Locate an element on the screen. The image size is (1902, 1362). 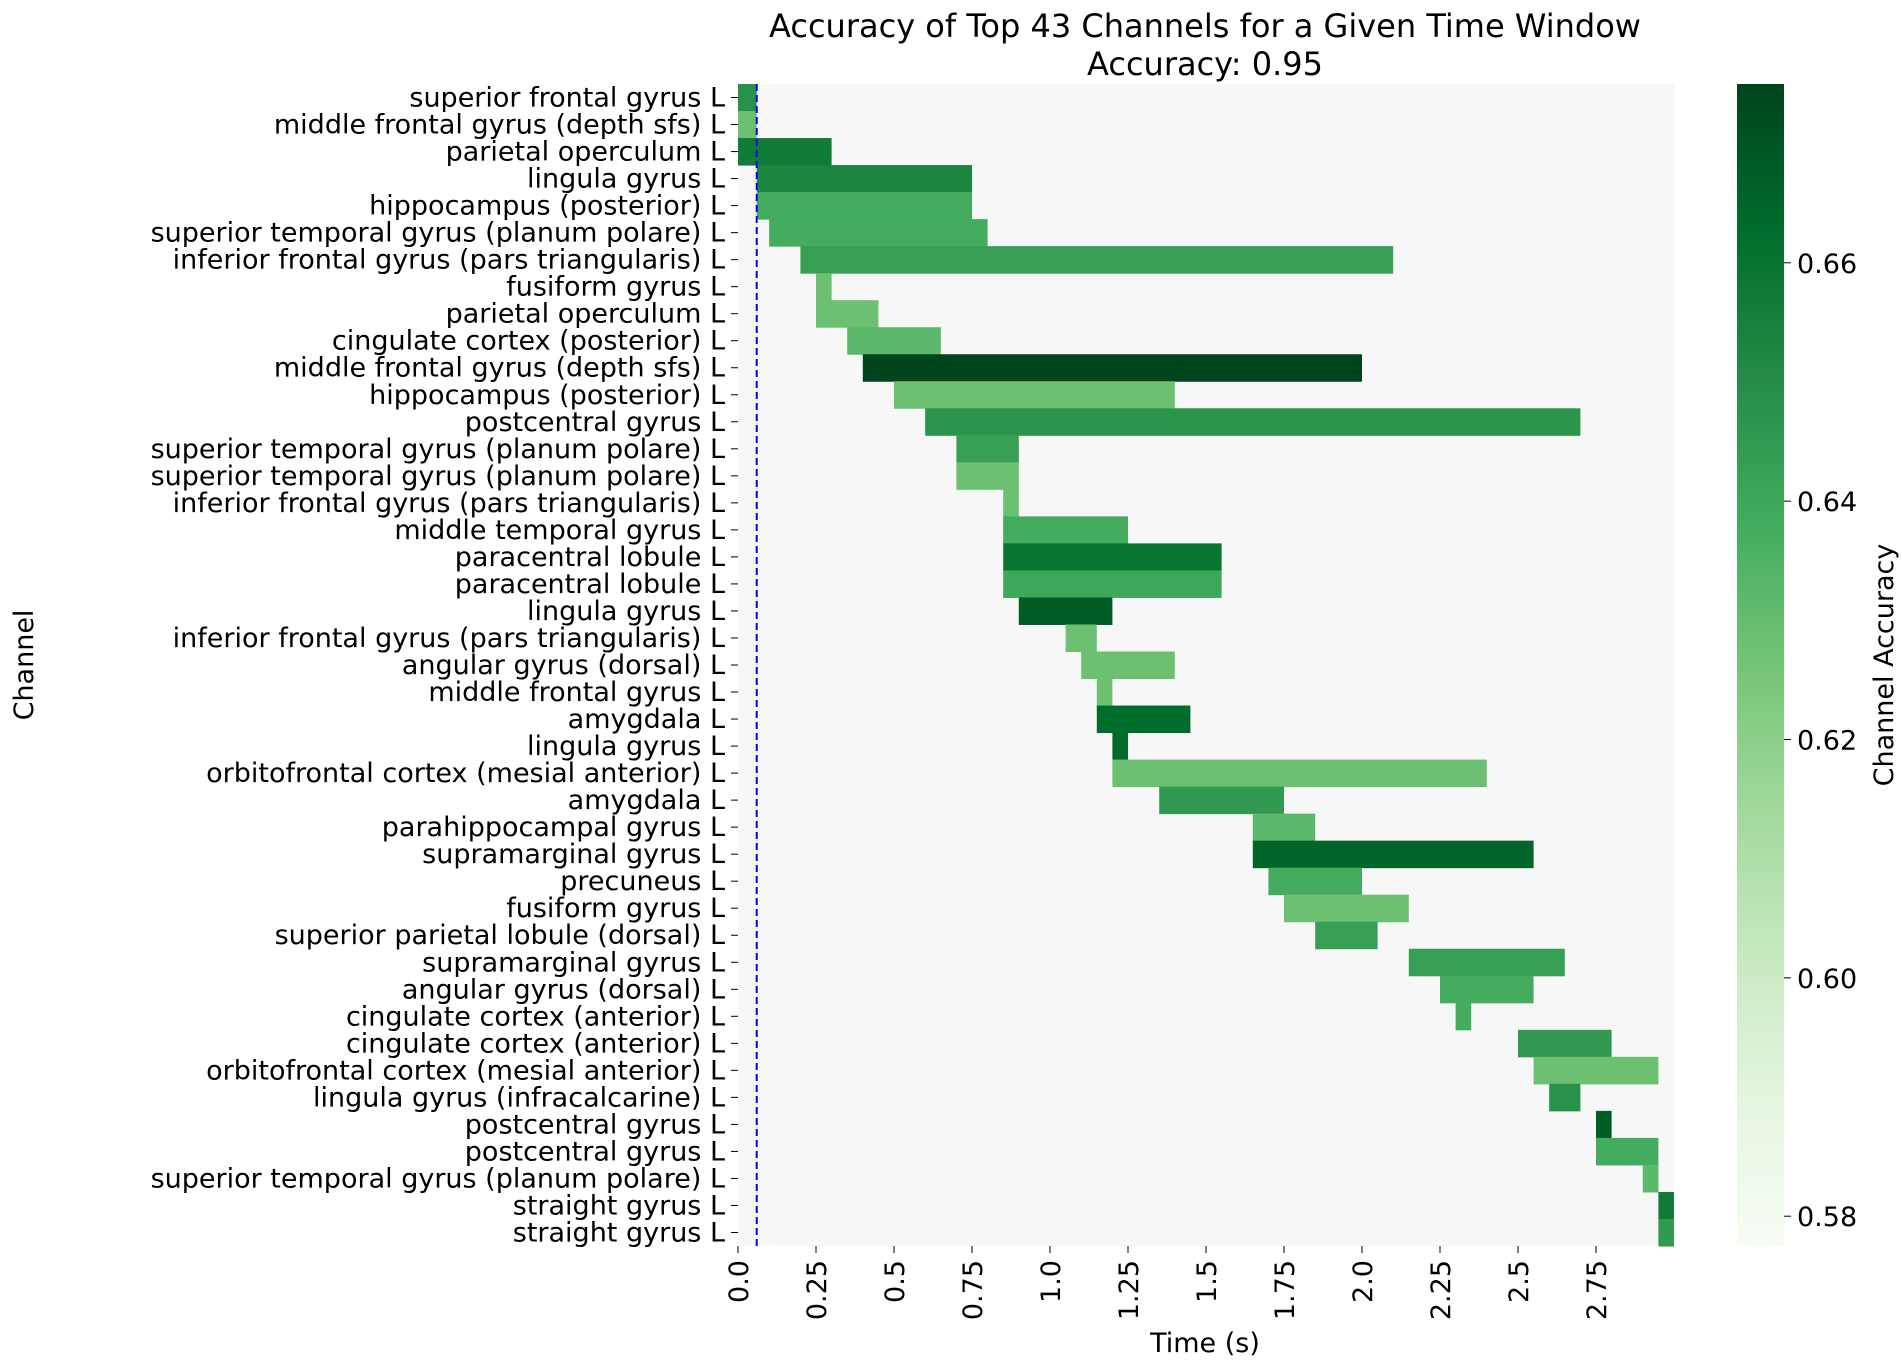
x-tick-label: 1.0 is located at coordinates (1051, 1281).